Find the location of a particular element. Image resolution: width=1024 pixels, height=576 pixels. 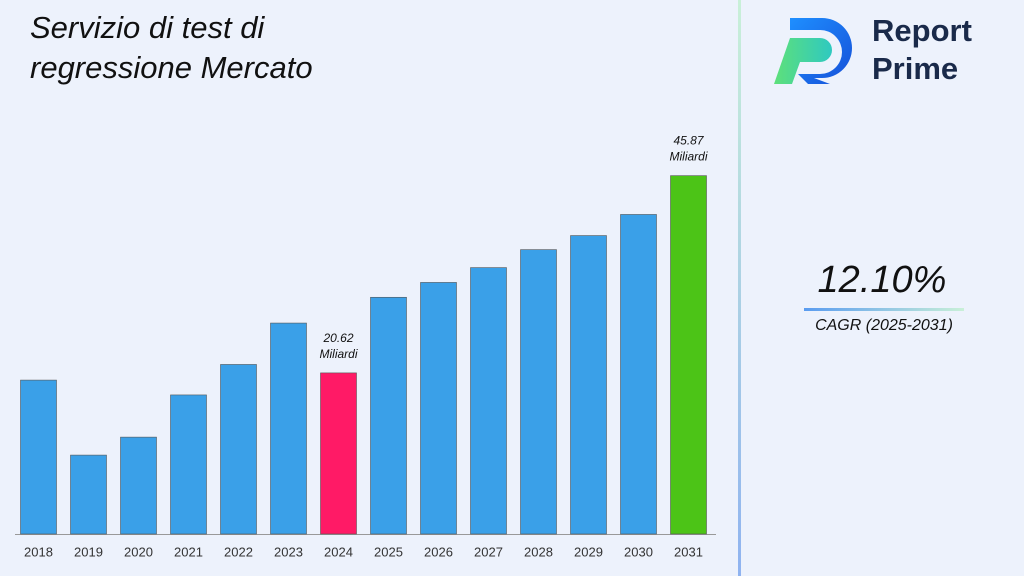

x-tick-label: 2019 is located at coordinates (88, 551).